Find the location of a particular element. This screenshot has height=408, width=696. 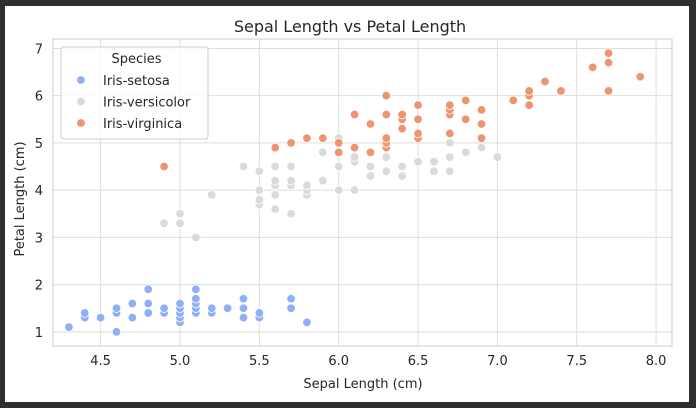

legend-title: Species is located at coordinates (136, 59).